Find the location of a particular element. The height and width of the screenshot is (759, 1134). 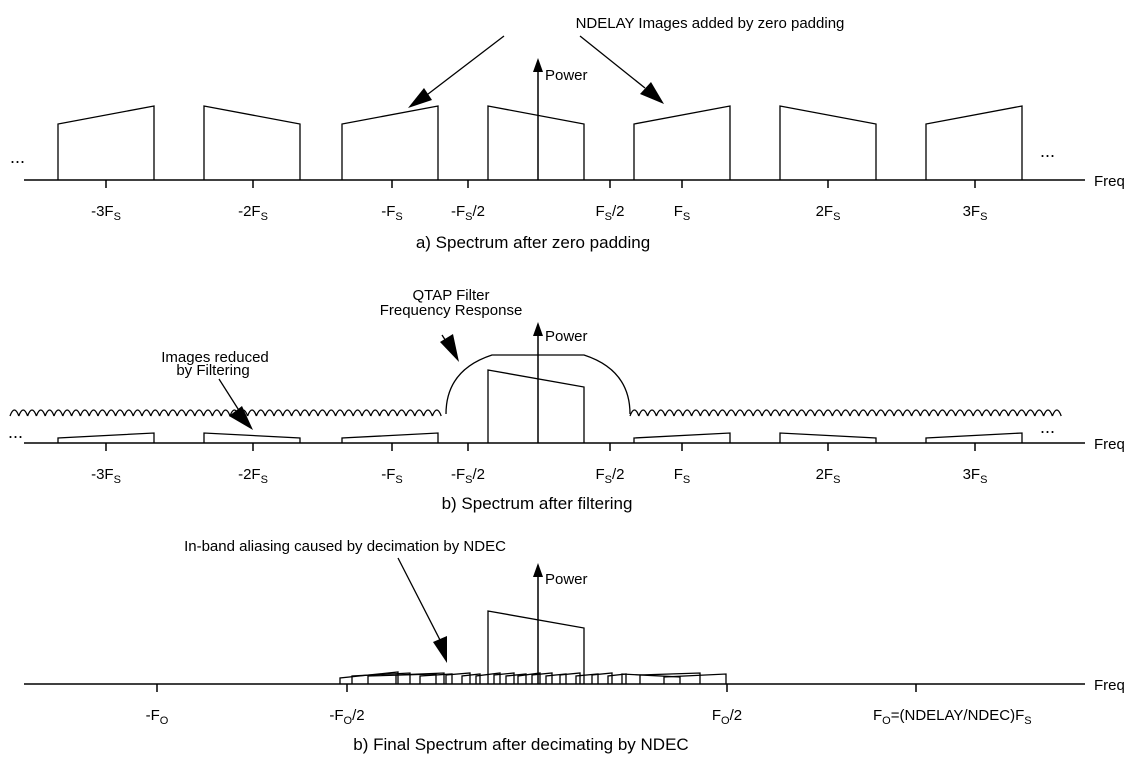

reduced-image-fs is located at coordinates (682, 437).